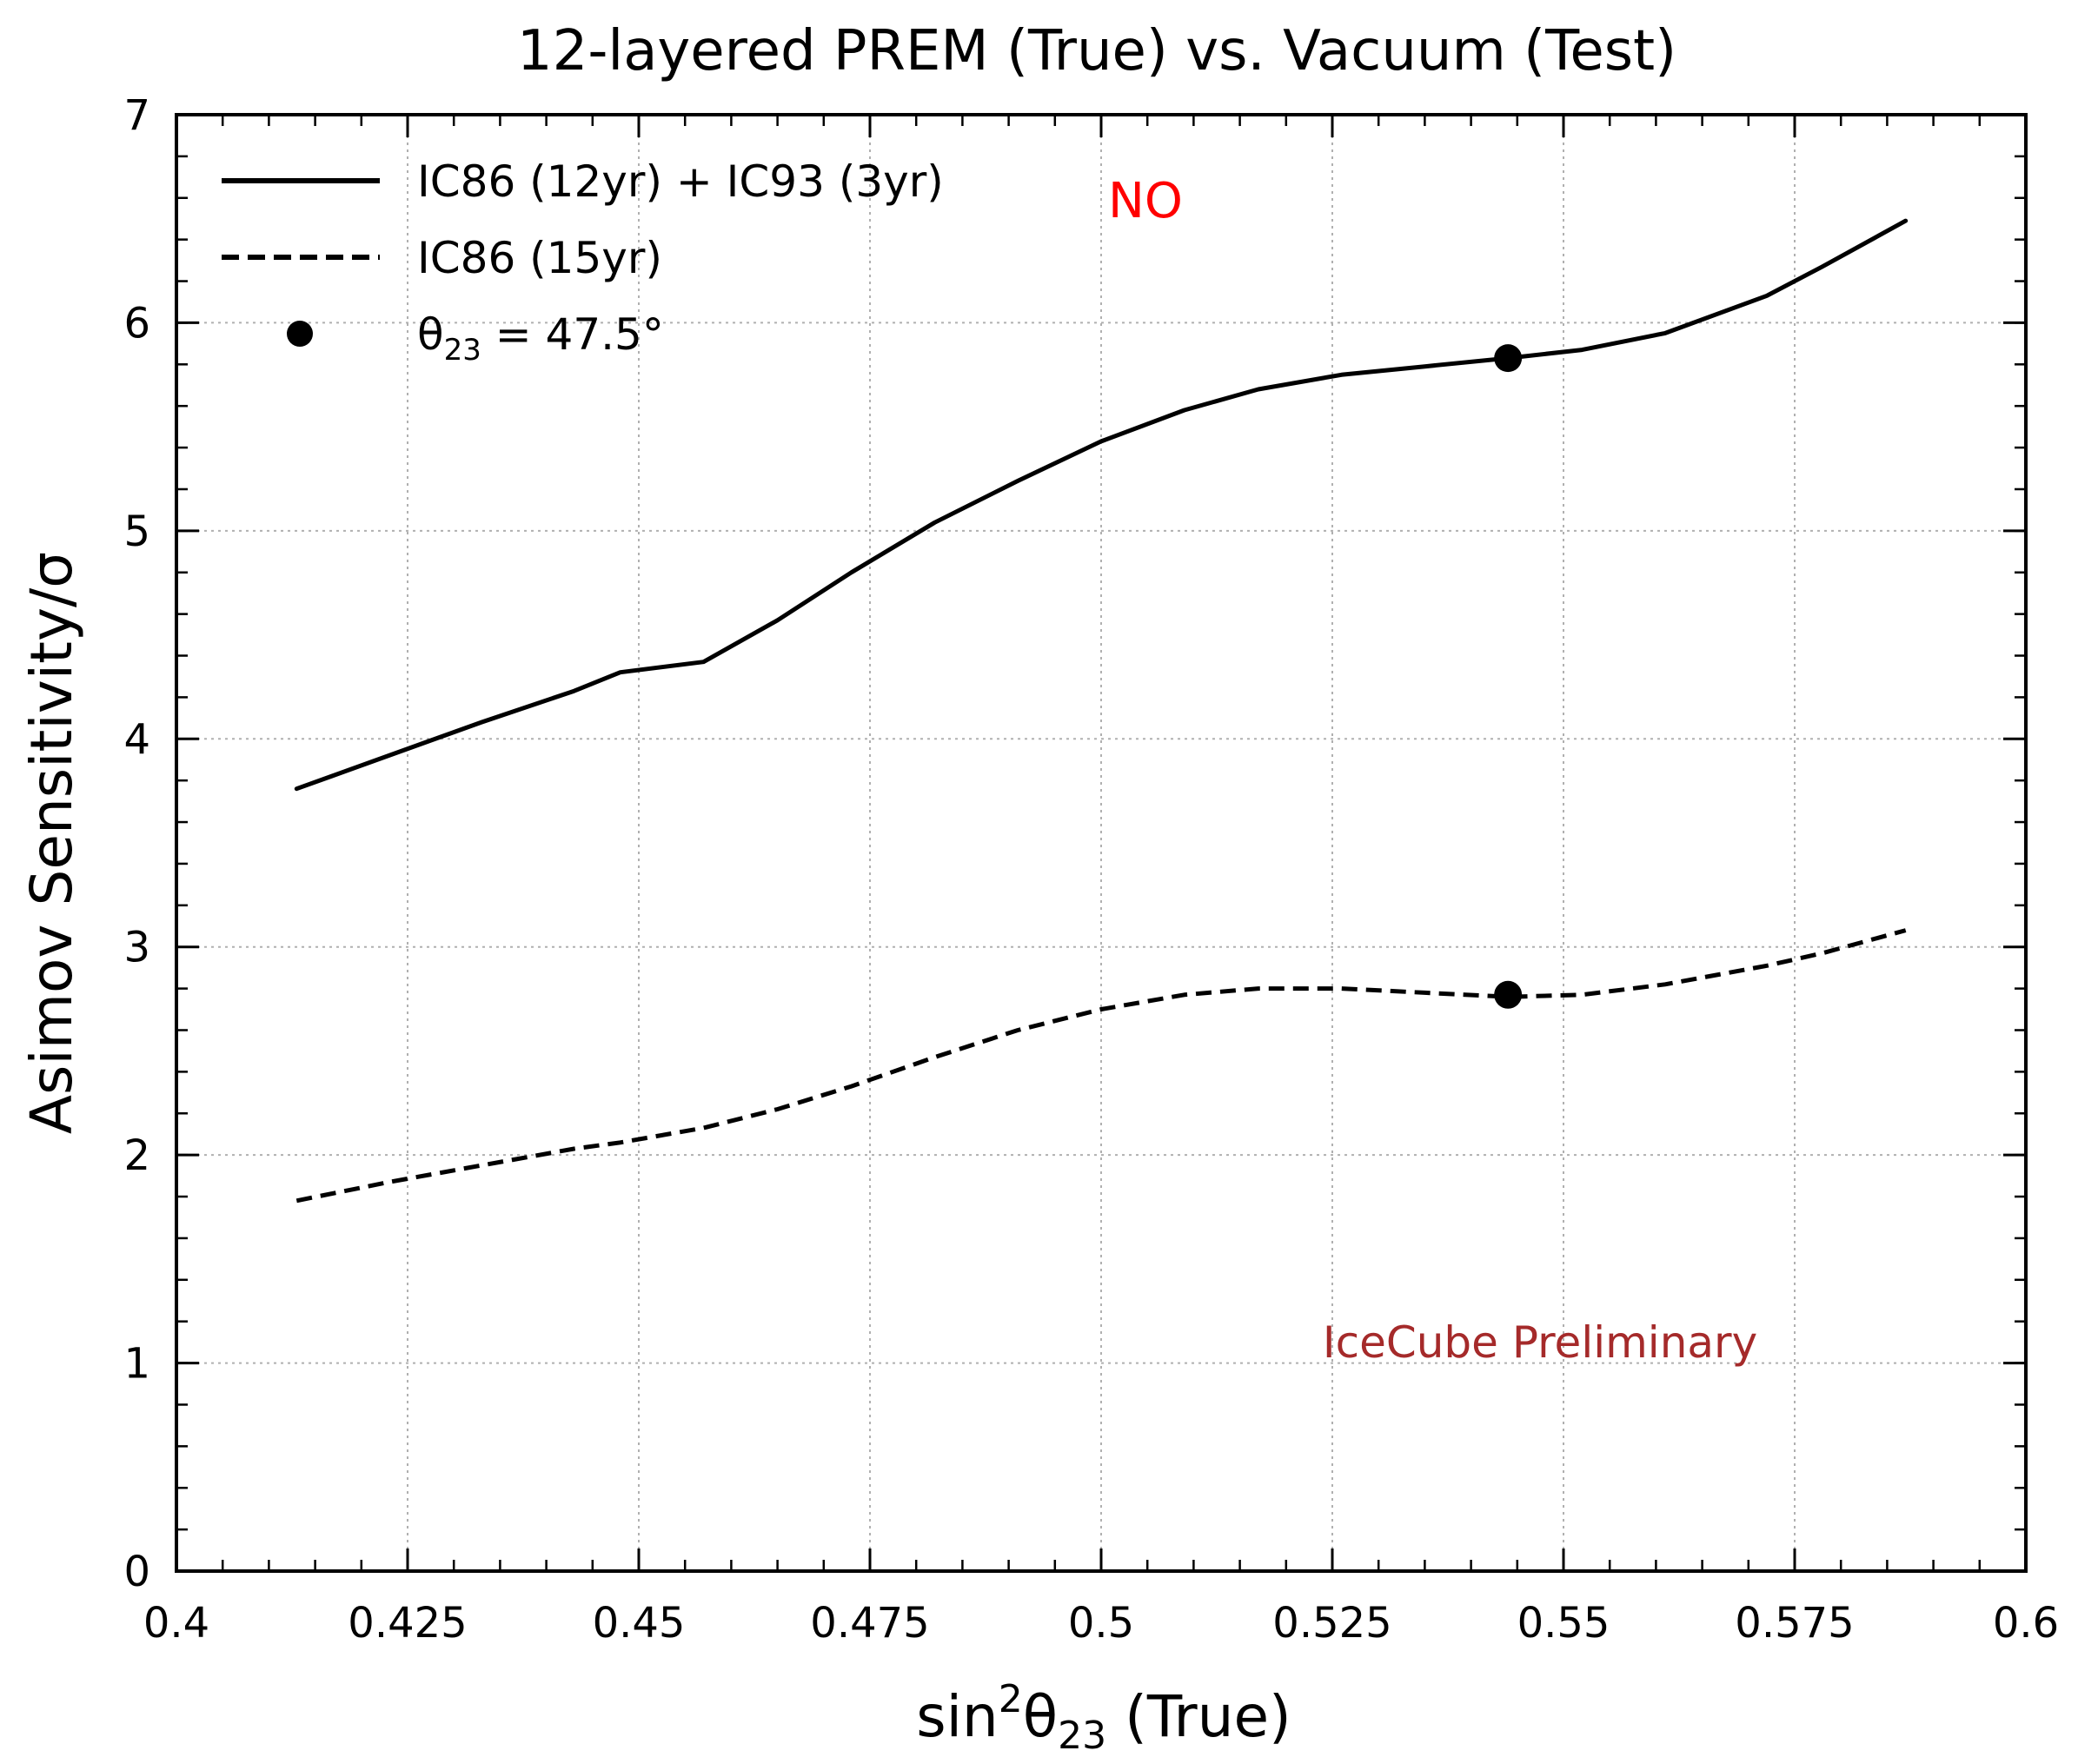  What do you see at coordinates (1331, 1623) in the screenshot?
I see `x-tick-label: 0.525` at bounding box center [1331, 1623].